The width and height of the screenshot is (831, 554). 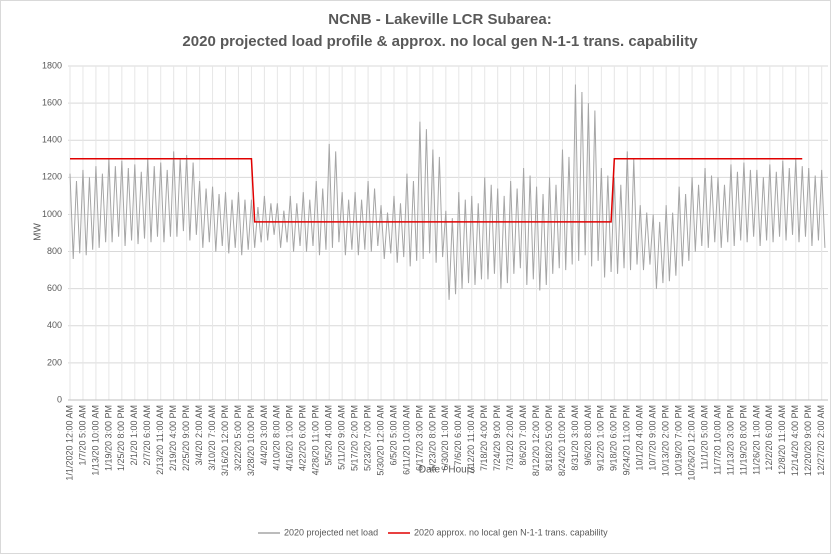 I want to click on x-tick-label: 2/19/20 4:00 PM, so click(x=173, y=438).